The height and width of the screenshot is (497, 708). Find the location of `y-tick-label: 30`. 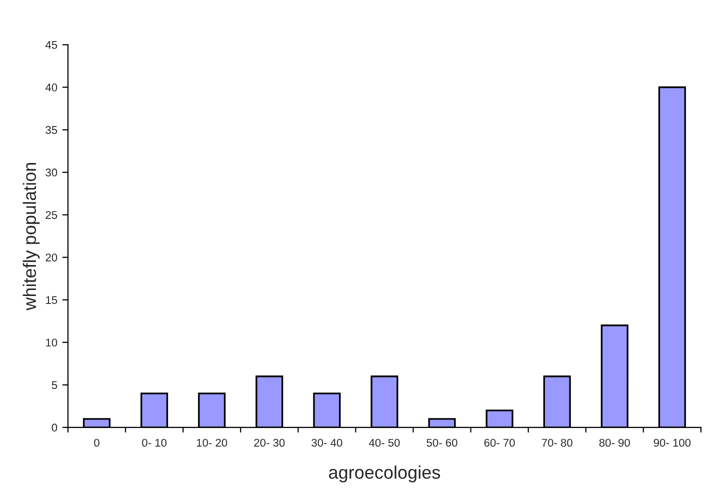

y-tick-label: 30 is located at coordinates (52, 172).